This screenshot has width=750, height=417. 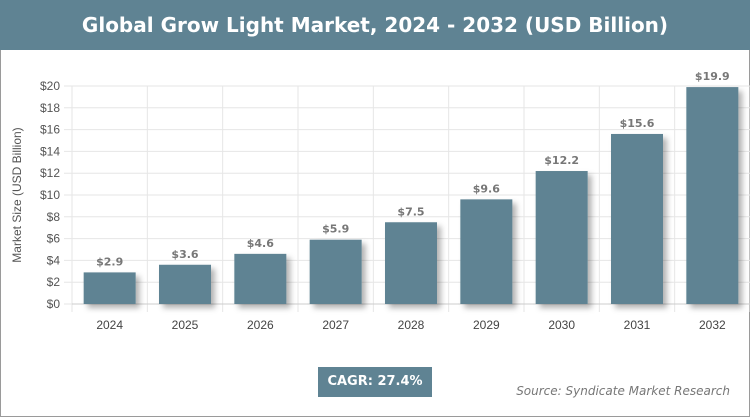 I want to click on y-tick-label: $4, so click(x=54, y=260).